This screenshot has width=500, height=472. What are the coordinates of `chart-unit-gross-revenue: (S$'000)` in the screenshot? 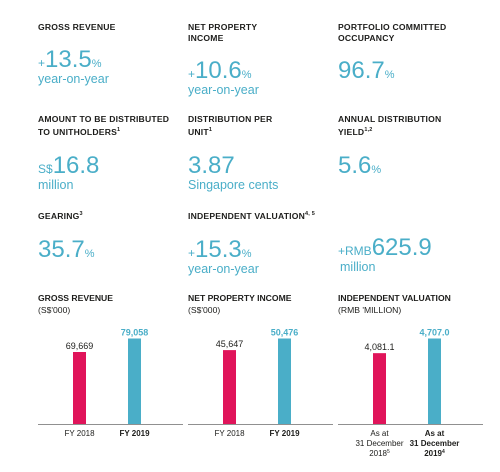 It's located at (54, 310).